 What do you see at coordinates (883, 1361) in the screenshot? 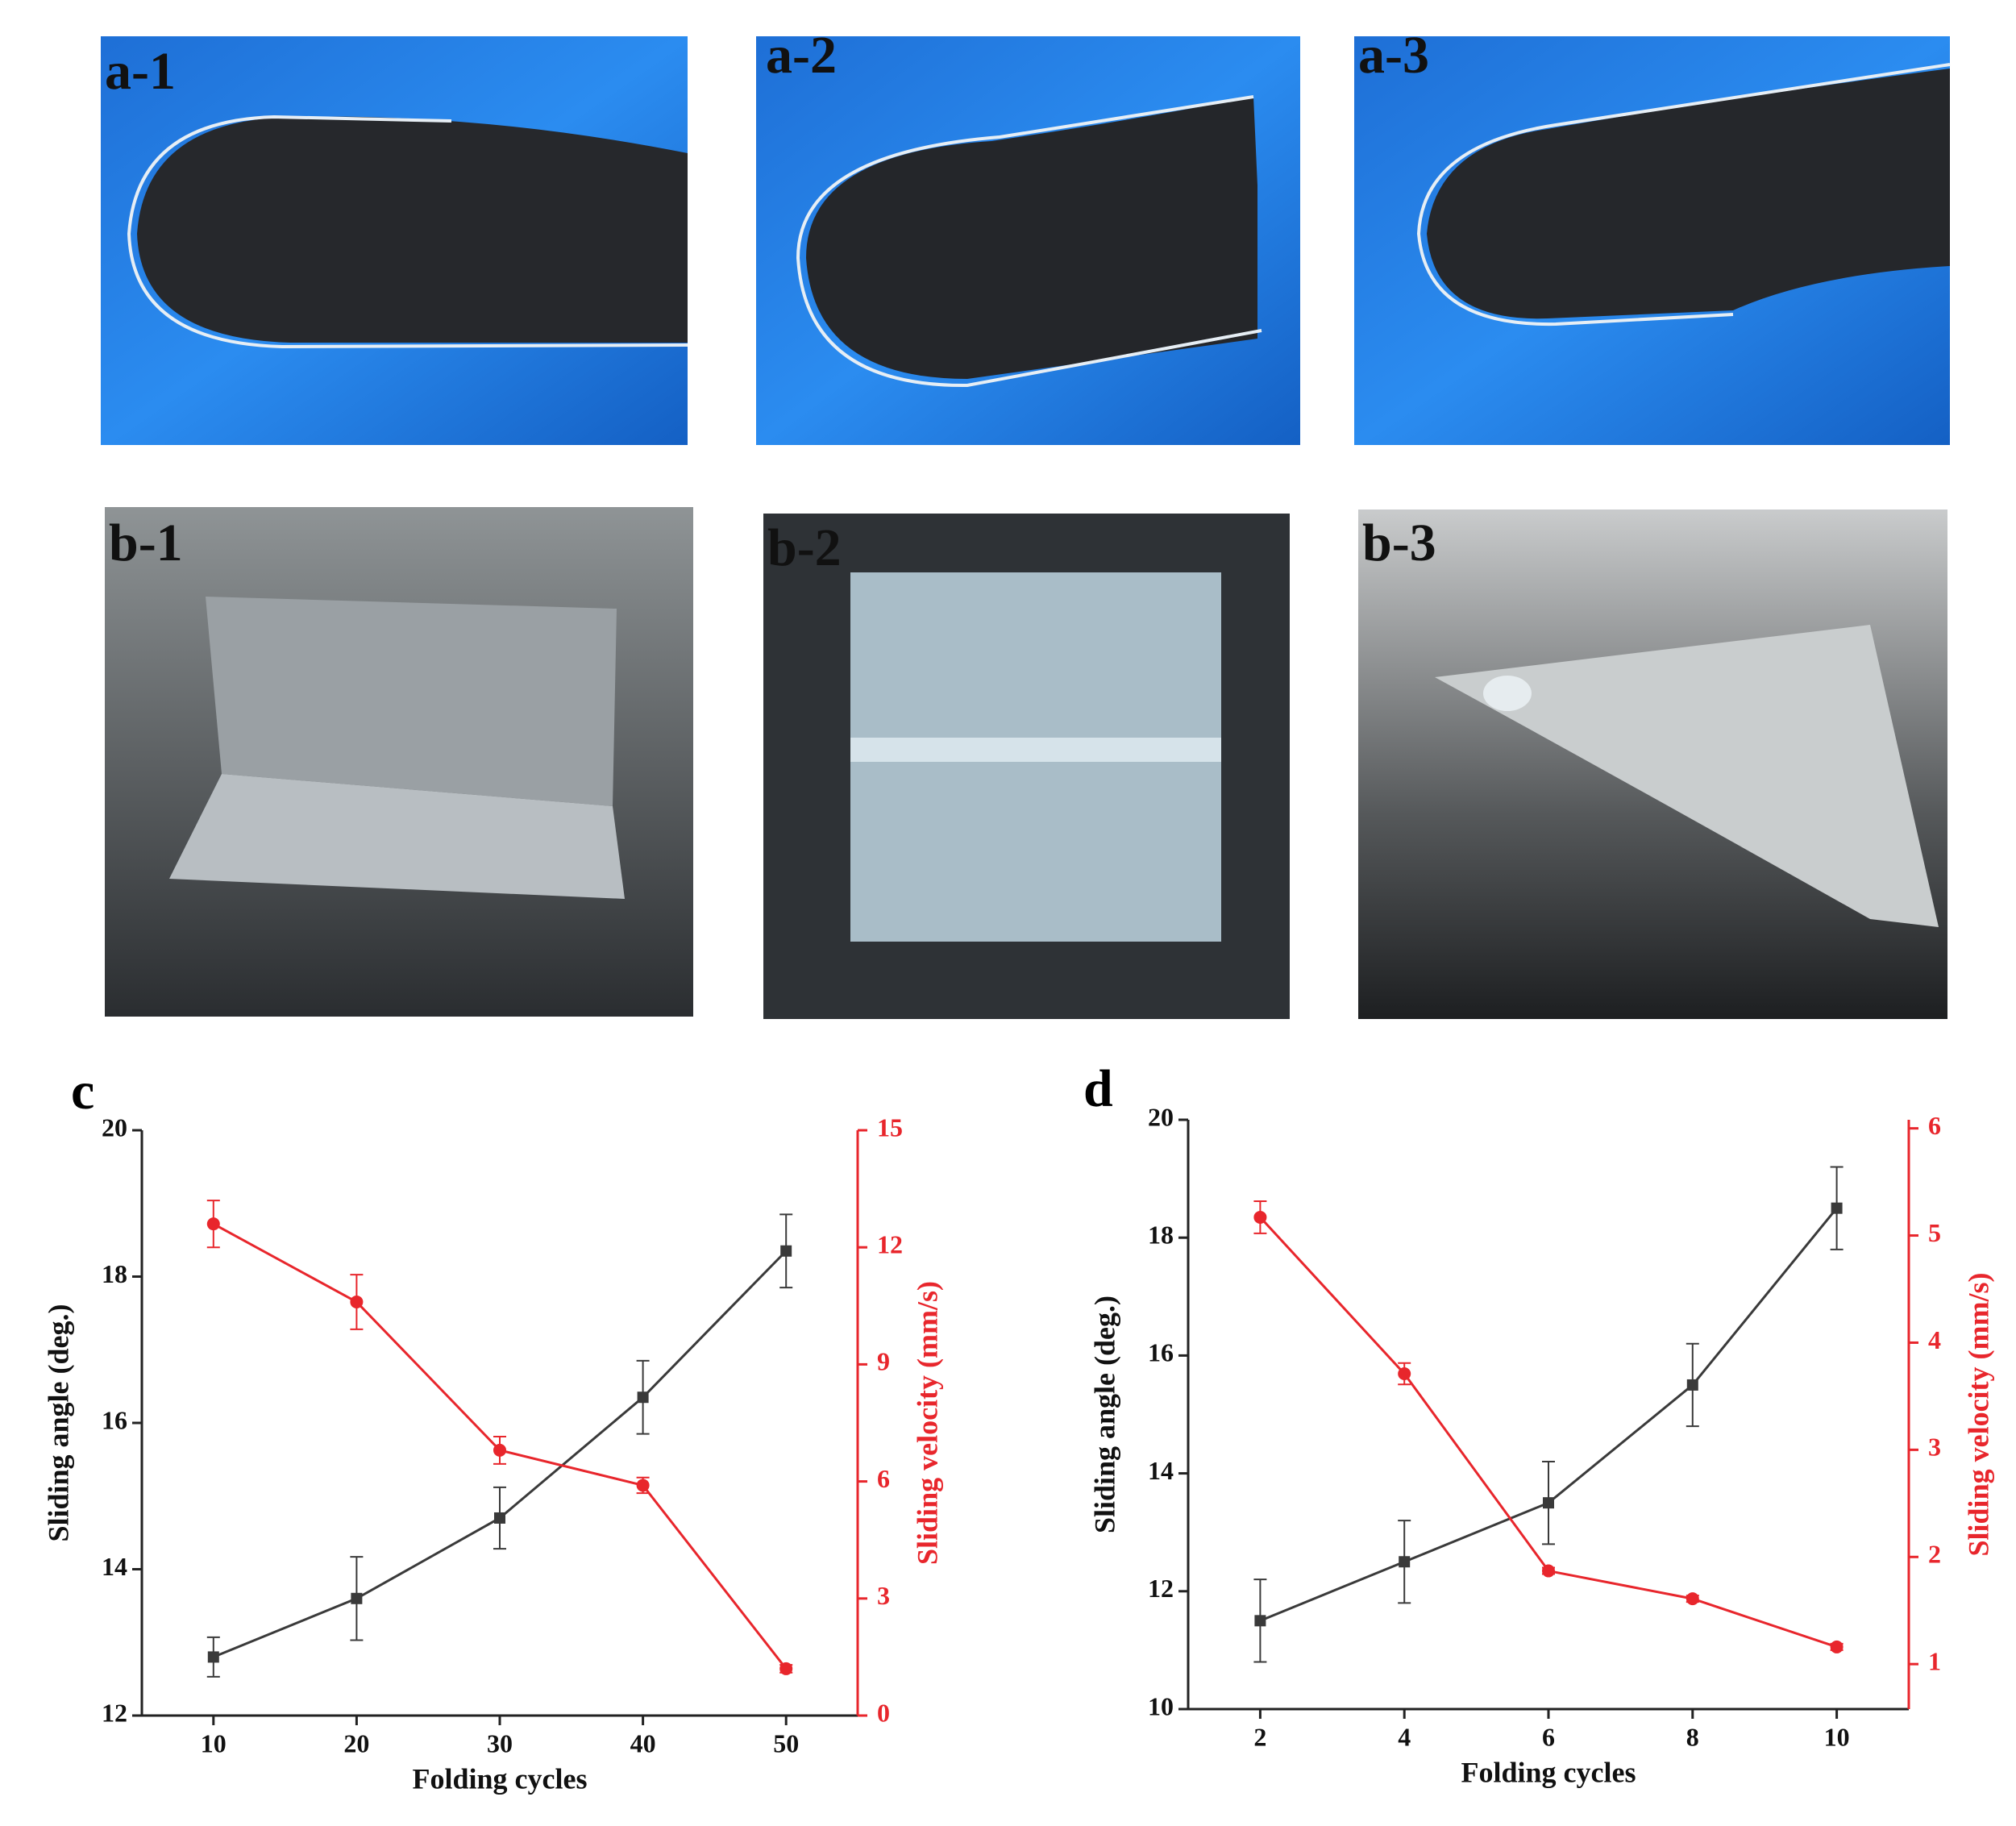
I see `y2-tick-label: 9` at bounding box center [883, 1361].